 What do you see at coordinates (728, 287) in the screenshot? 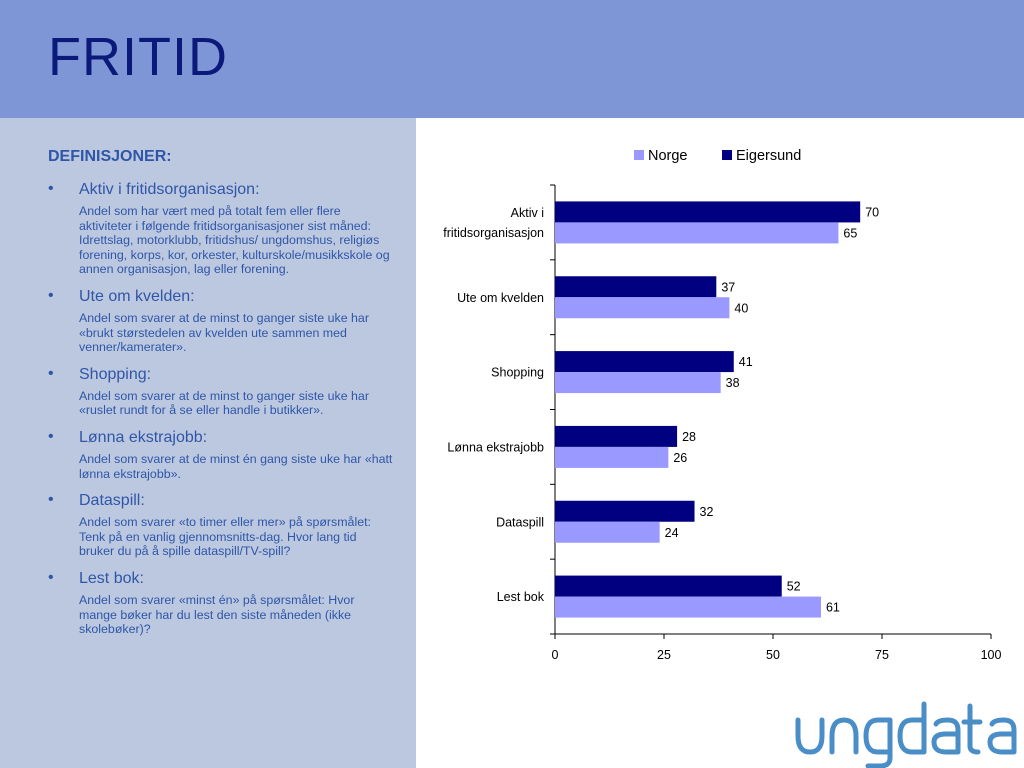
I see `data-label: 37` at bounding box center [728, 287].